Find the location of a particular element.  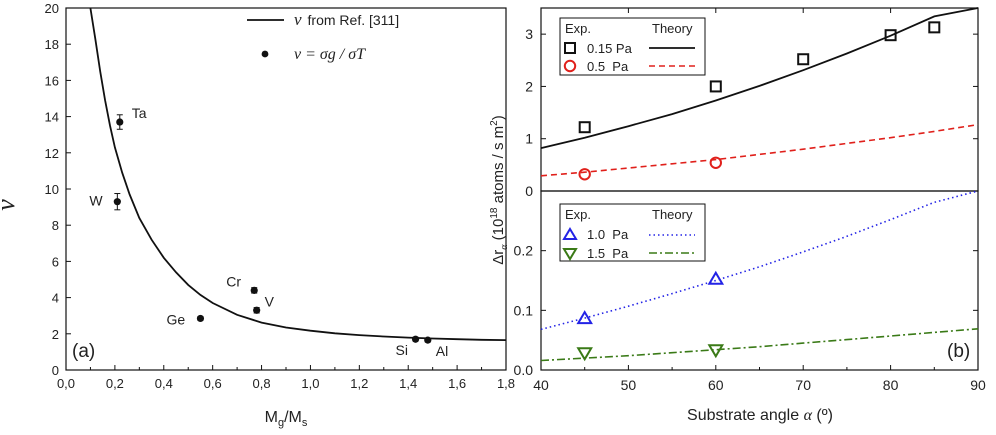

panel-b-ylabel: Δrα (1018 atoms / s m2) is located at coordinates (499, 190).